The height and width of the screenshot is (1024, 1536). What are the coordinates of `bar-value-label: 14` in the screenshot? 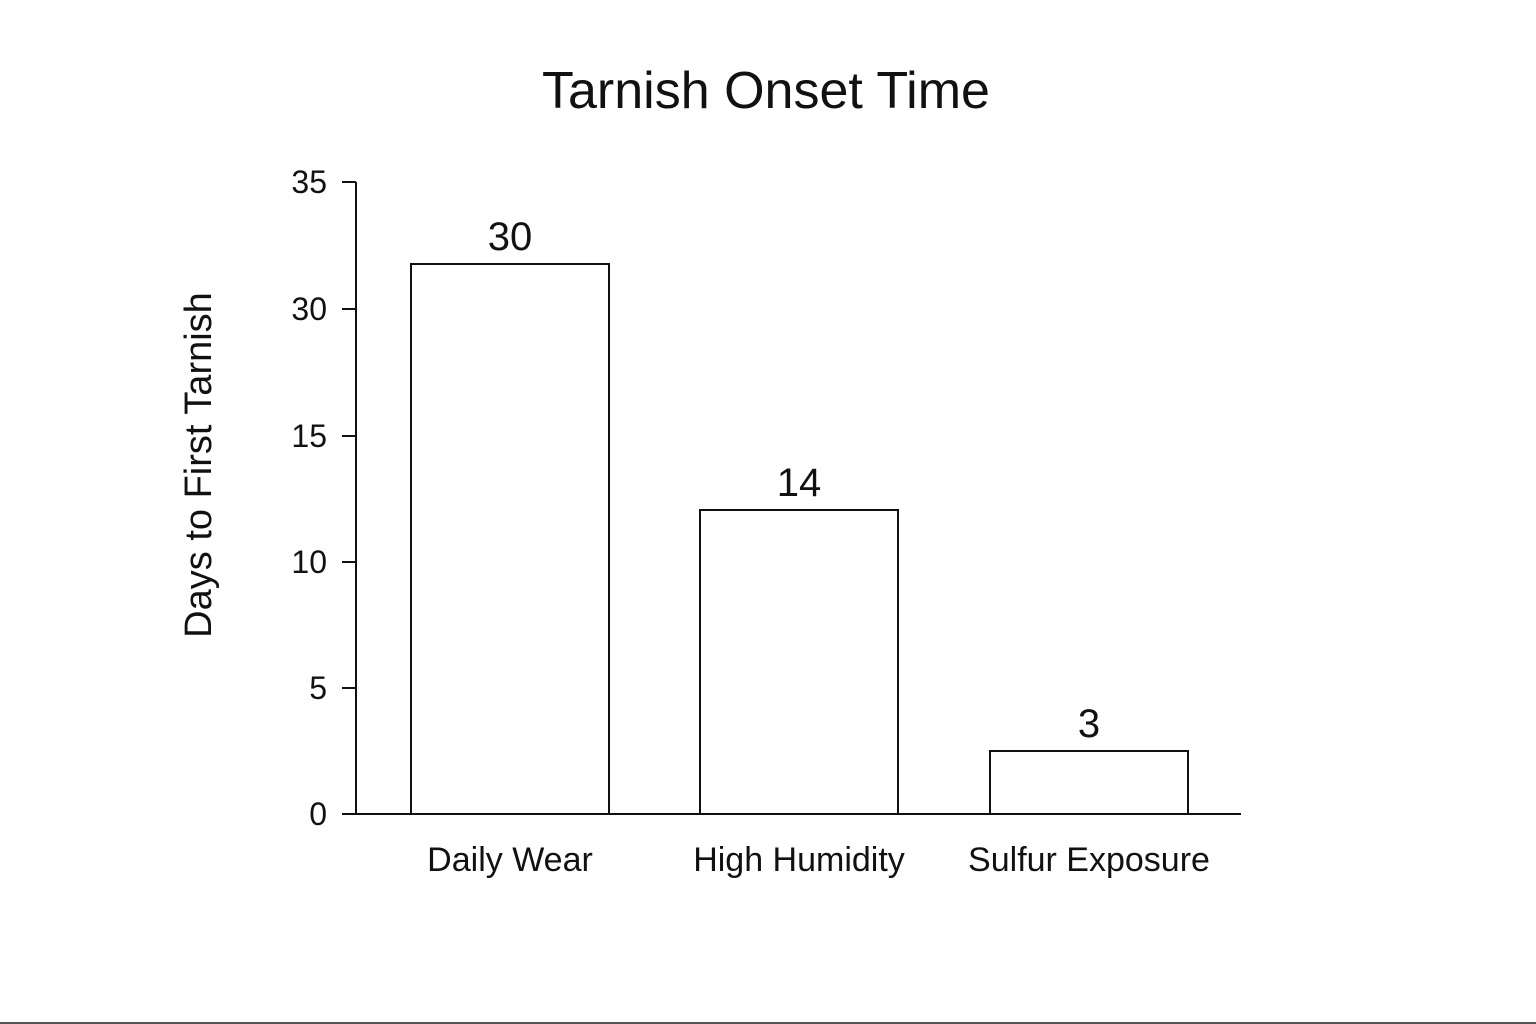 It's located at (799, 483).